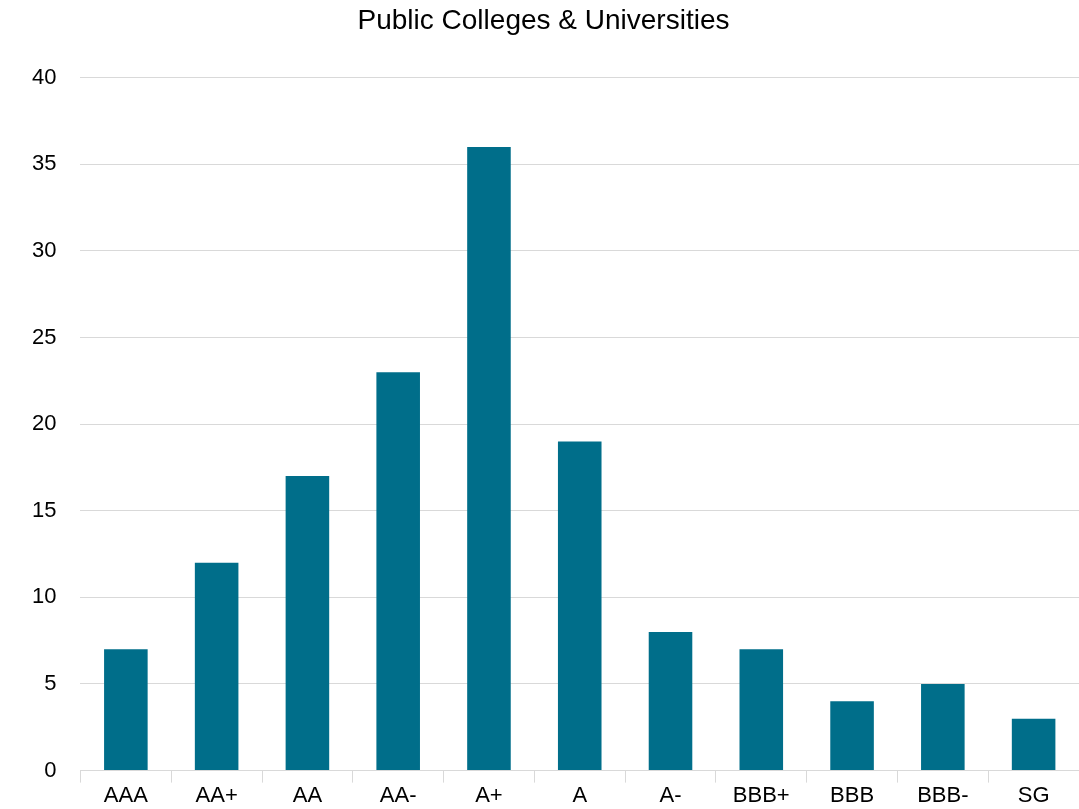 This screenshot has height=809, width=1079. What do you see at coordinates (489, 794) in the screenshot?
I see `x-tick-label: A+` at bounding box center [489, 794].